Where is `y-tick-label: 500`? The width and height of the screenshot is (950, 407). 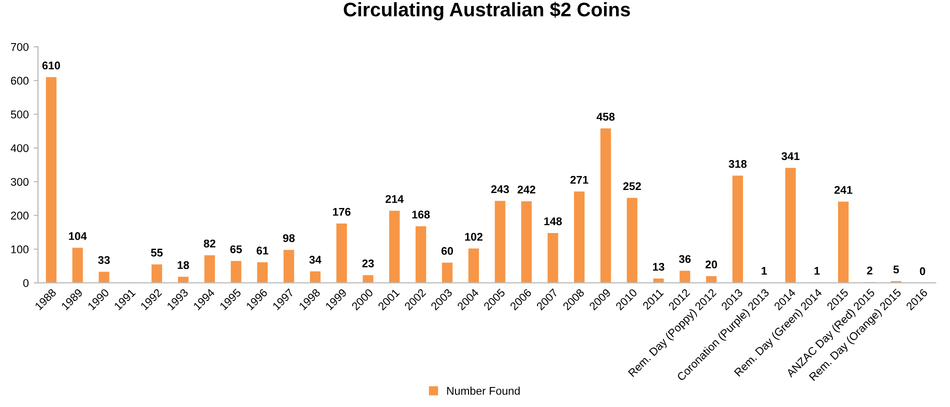 y-tick-label: 500 is located at coordinates (19, 114).